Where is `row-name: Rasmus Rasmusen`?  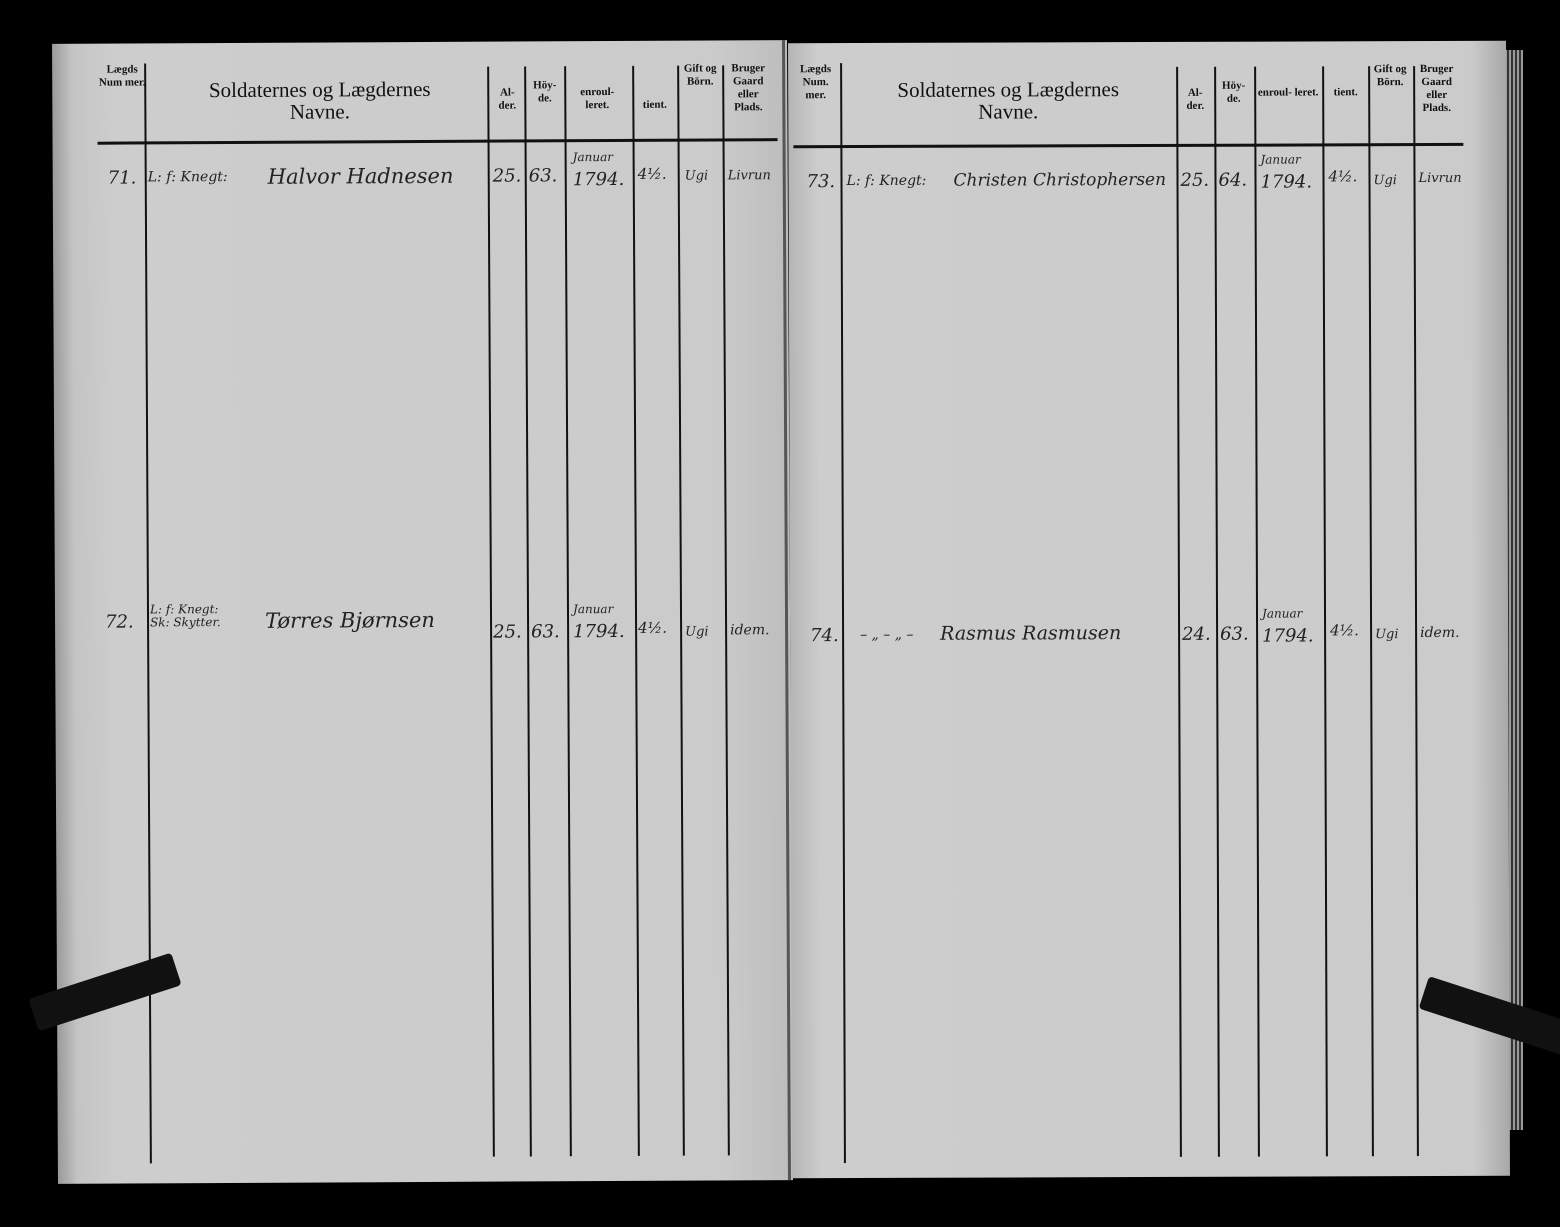
row-name: Rasmus Rasmusen is located at coordinates (1031, 633).